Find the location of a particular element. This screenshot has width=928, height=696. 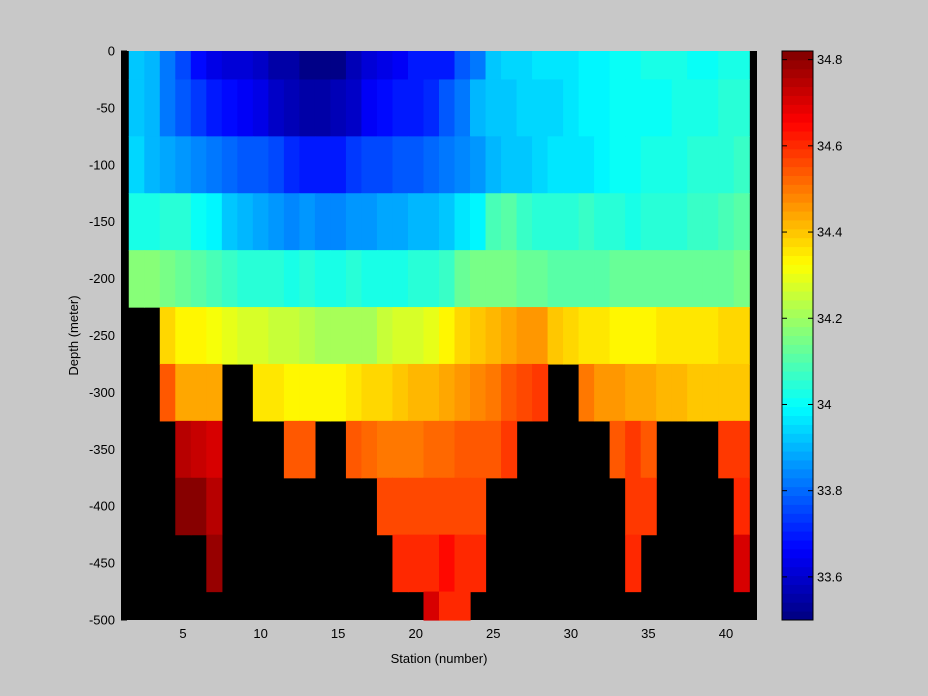

y-tick-label: -100 is located at coordinates (102, 164).